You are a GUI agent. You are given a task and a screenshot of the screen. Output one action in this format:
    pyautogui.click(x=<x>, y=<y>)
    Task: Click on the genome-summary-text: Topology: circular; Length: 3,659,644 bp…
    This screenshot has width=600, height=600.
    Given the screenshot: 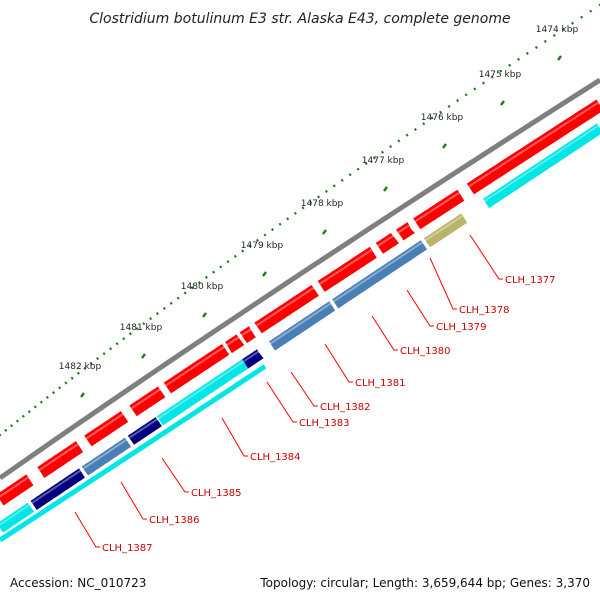 What is the action you would take?
    pyautogui.click(x=425, y=583)
    